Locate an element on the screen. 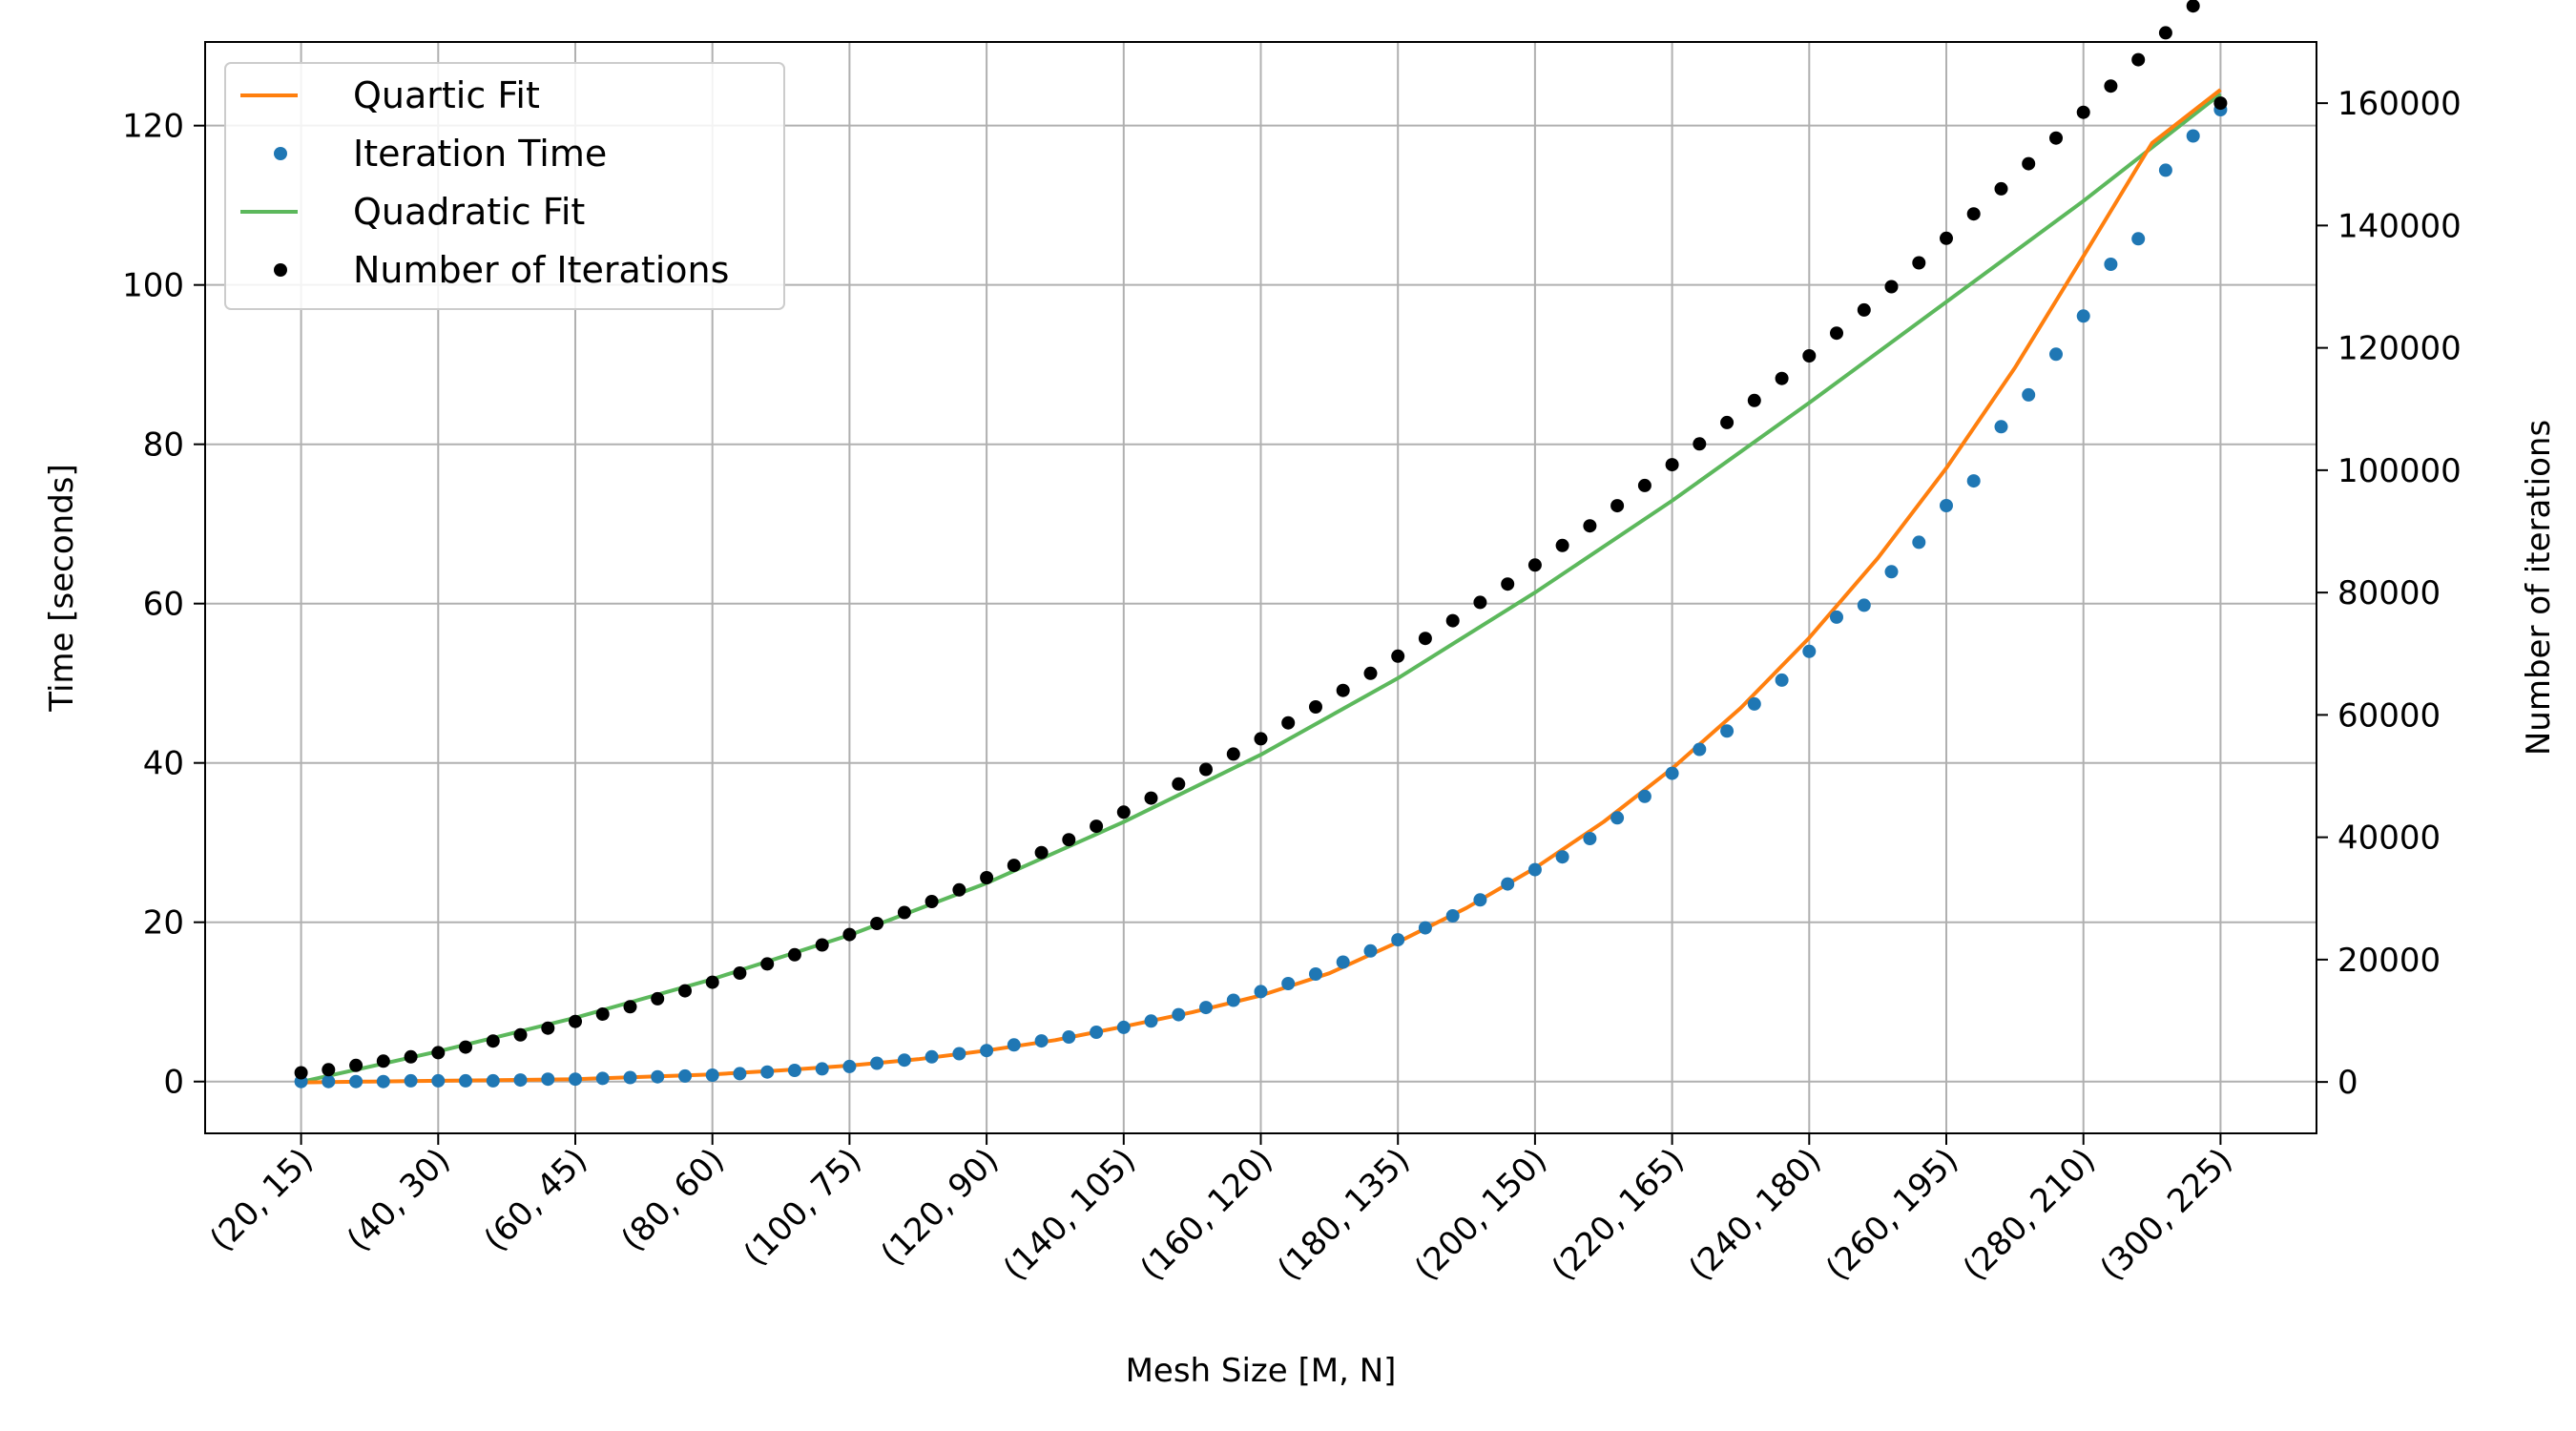  legend-iterations-label: Number of Iterations is located at coordinates (541, 270).